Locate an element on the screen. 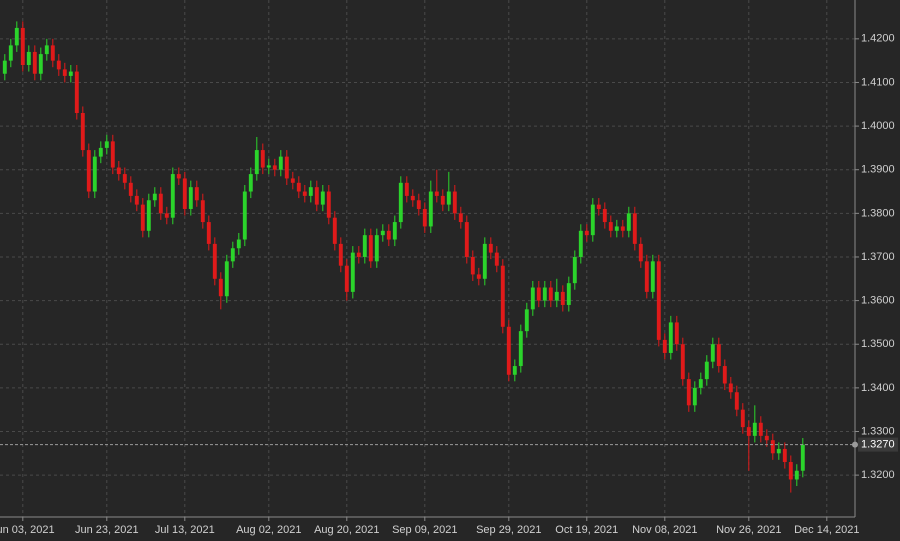 The image size is (900, 541). y-tick-label: 1.3800 is located at coordinates (878, 213).